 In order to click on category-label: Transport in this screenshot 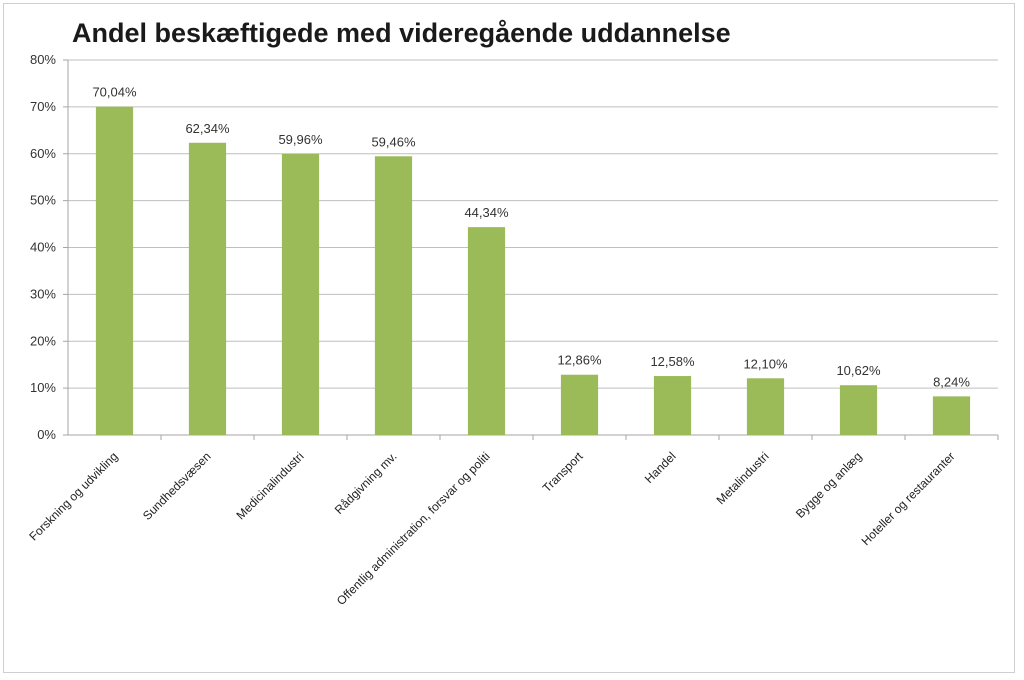, I will do `click(563, 472)`.